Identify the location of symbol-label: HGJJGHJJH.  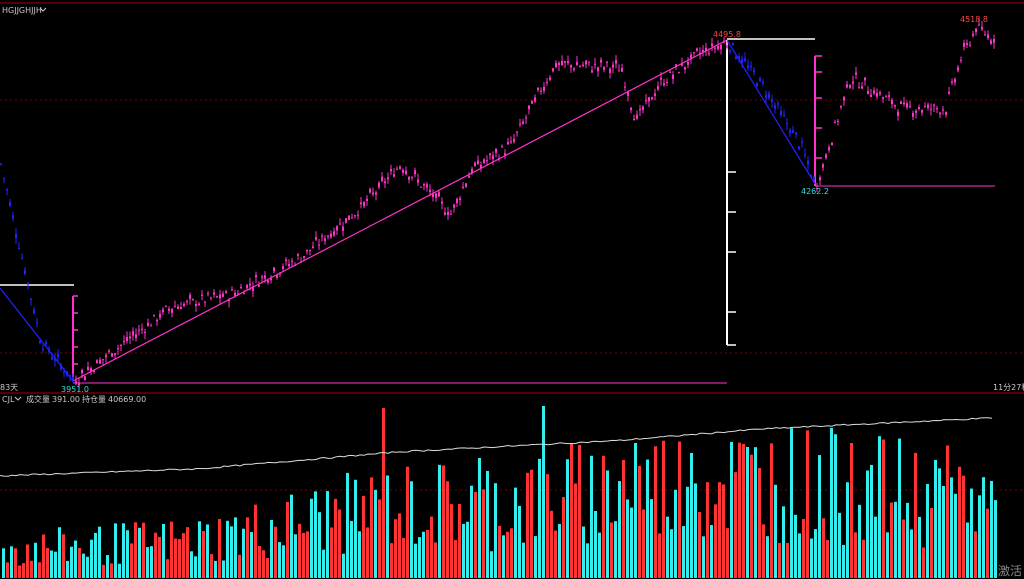
(22, 10).